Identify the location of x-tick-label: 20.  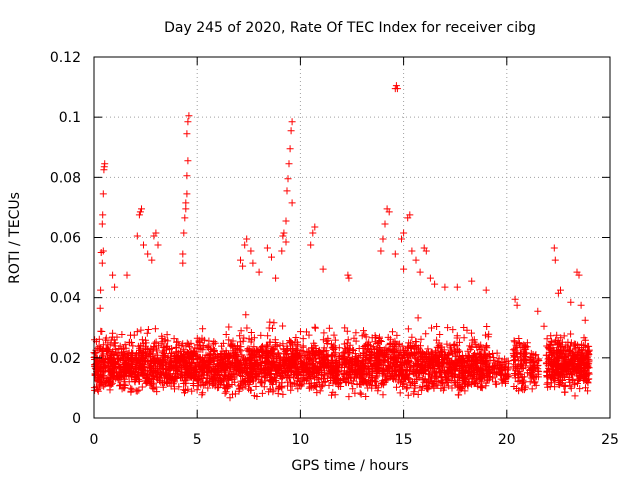
(507, 440).